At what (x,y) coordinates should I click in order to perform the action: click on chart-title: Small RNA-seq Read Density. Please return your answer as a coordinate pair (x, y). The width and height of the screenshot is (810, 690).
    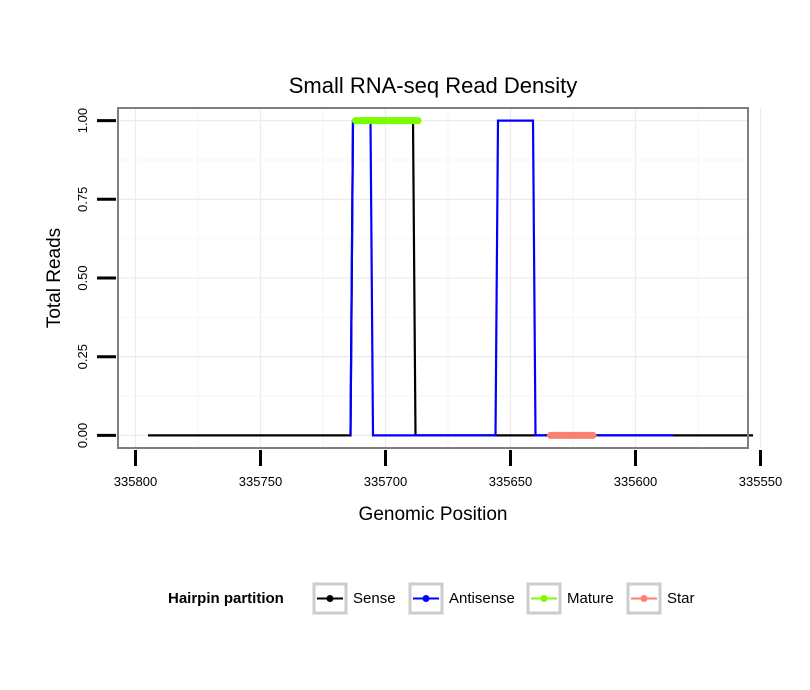
    Looking at the image, I should click on (433, 85).